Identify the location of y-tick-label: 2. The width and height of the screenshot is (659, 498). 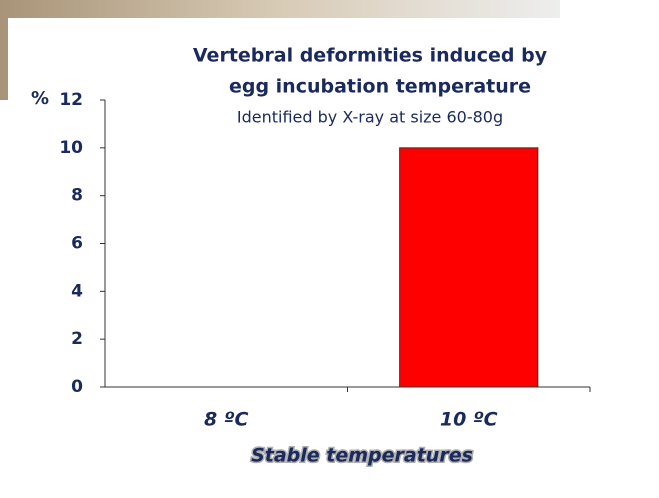
(77, 339).